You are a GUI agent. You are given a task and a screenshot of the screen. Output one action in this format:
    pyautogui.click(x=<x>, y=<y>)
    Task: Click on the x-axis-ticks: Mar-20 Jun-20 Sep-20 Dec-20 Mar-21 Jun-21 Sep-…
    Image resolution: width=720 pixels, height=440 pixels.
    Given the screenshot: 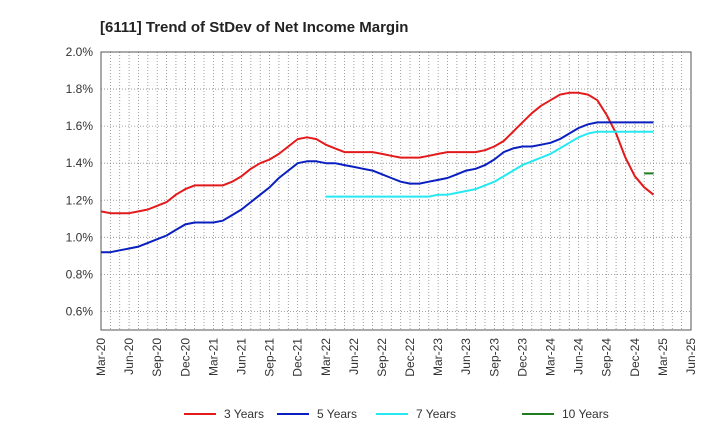 What is the action you would take?
    pyautogui.click(x=396, y=357)
    